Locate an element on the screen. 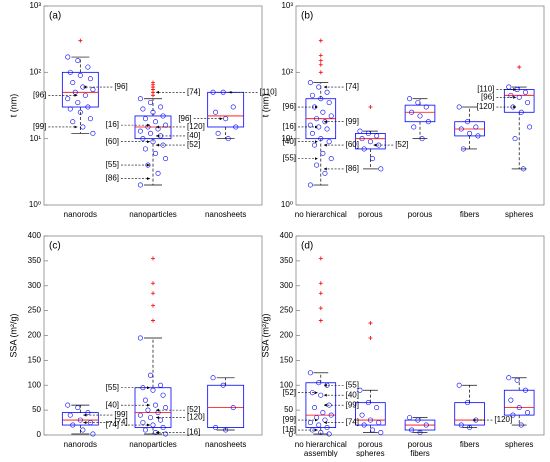  x-tick-label: spheres is located at coordinates (519, 444).